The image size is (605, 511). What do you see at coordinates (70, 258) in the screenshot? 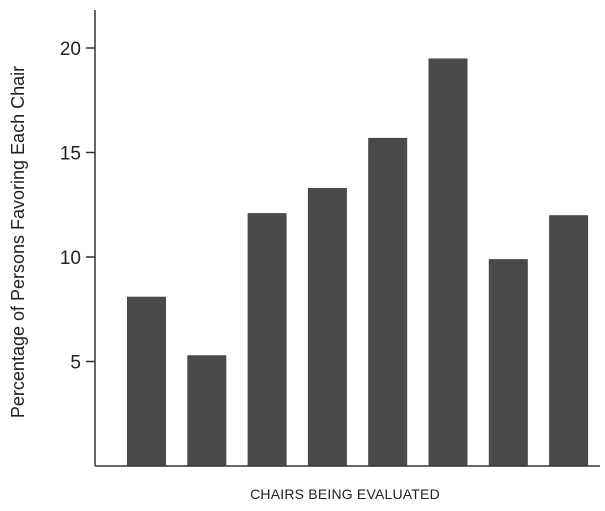
I see `y-tick-label: 10` at bounding box center [70, 258].